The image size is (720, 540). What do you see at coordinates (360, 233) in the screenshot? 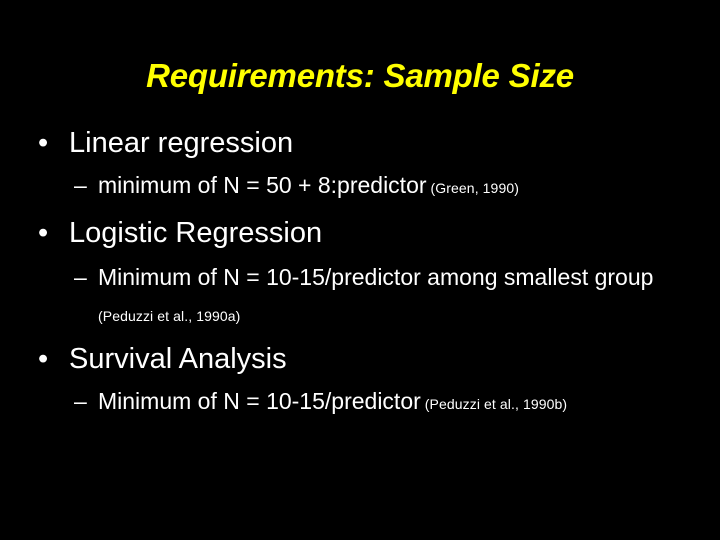
I see `list-item: • Logistic Regression` at bounding box center [360, 233].